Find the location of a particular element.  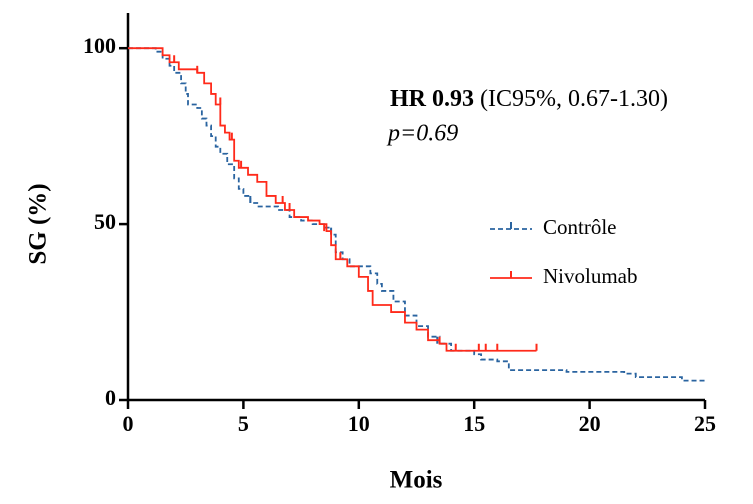

x-tick-label: 25 is located at coordinates (705, 423).